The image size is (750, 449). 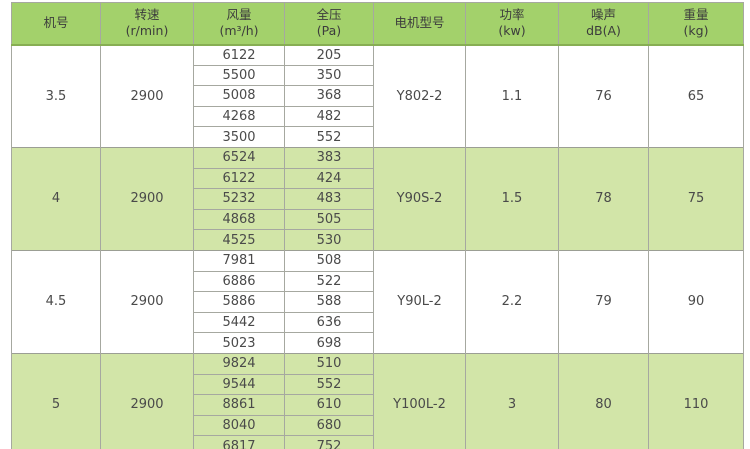 I want to click on airflow-cell: 5500, so click(x=239, y=75).